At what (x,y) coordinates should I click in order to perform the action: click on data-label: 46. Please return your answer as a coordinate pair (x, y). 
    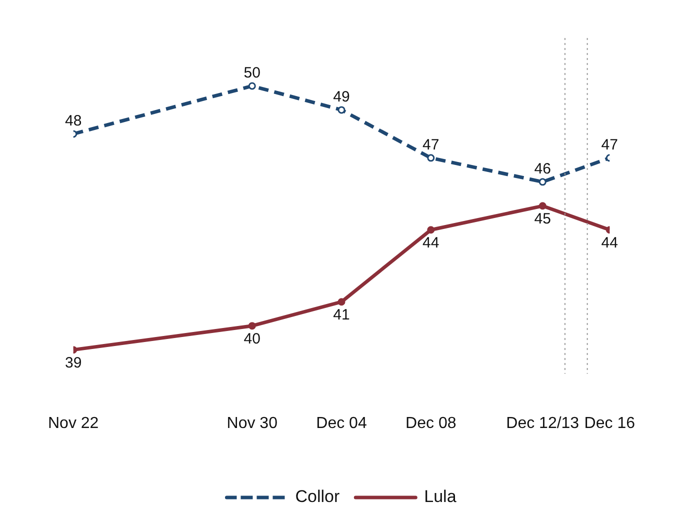
    Looking at the image, I should click on (542, 169).